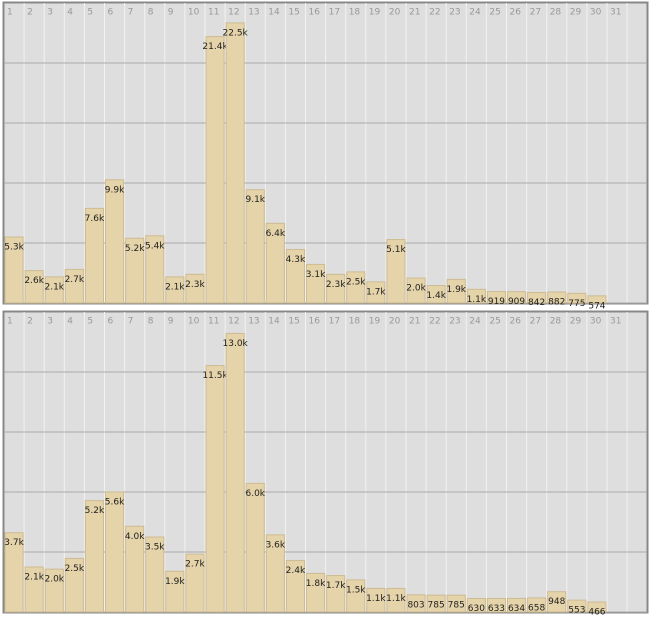 The height and width of the screenshot is (618, 652). I want to click on value-label: 3.5k, so click(155, 548).